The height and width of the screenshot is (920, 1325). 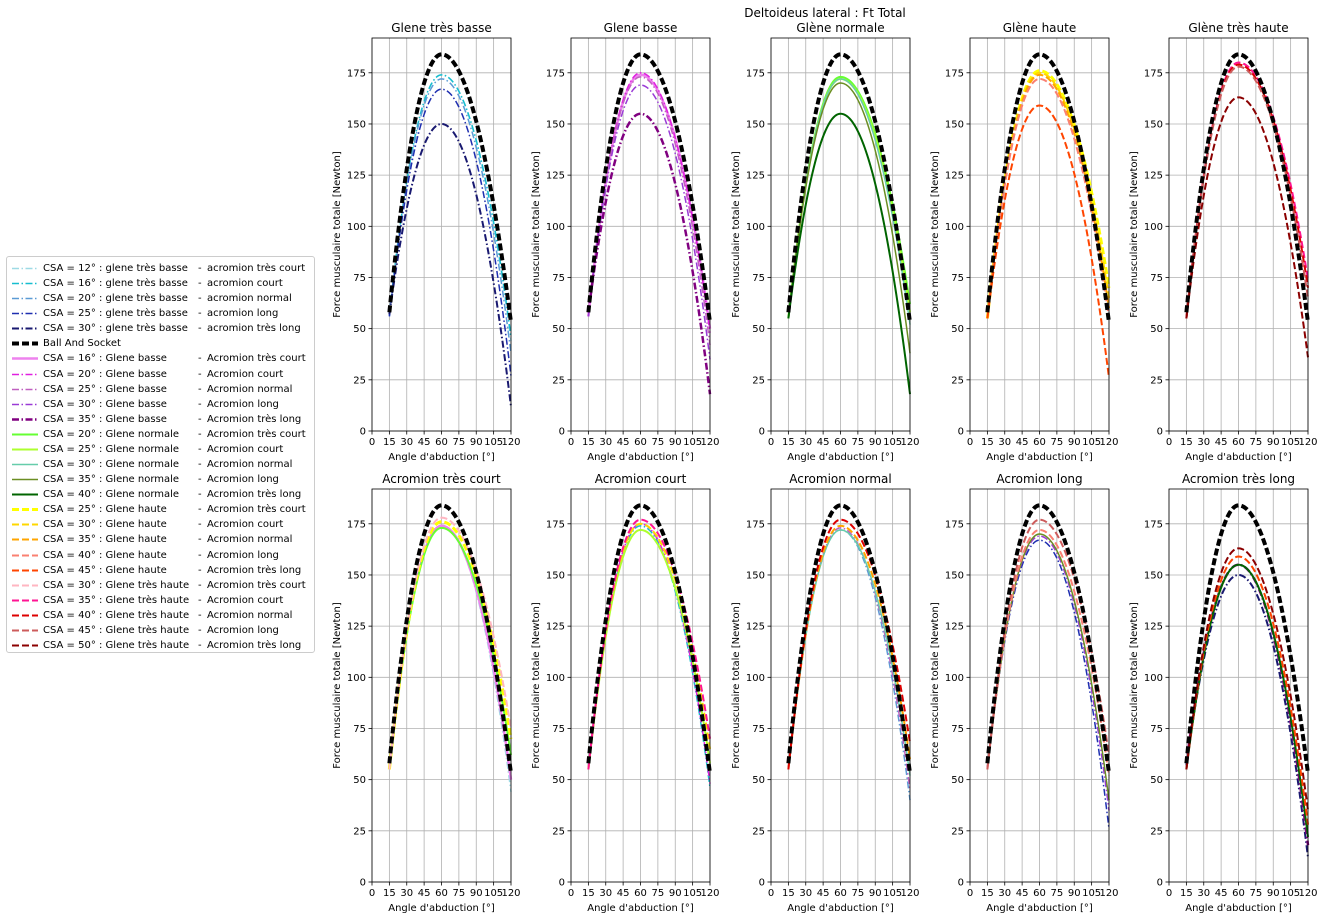 What do you see at coordinates (243, 480) in the screenshot?
I see `legend-label-acromion: Acromion long` at bounding box center [243, 480].